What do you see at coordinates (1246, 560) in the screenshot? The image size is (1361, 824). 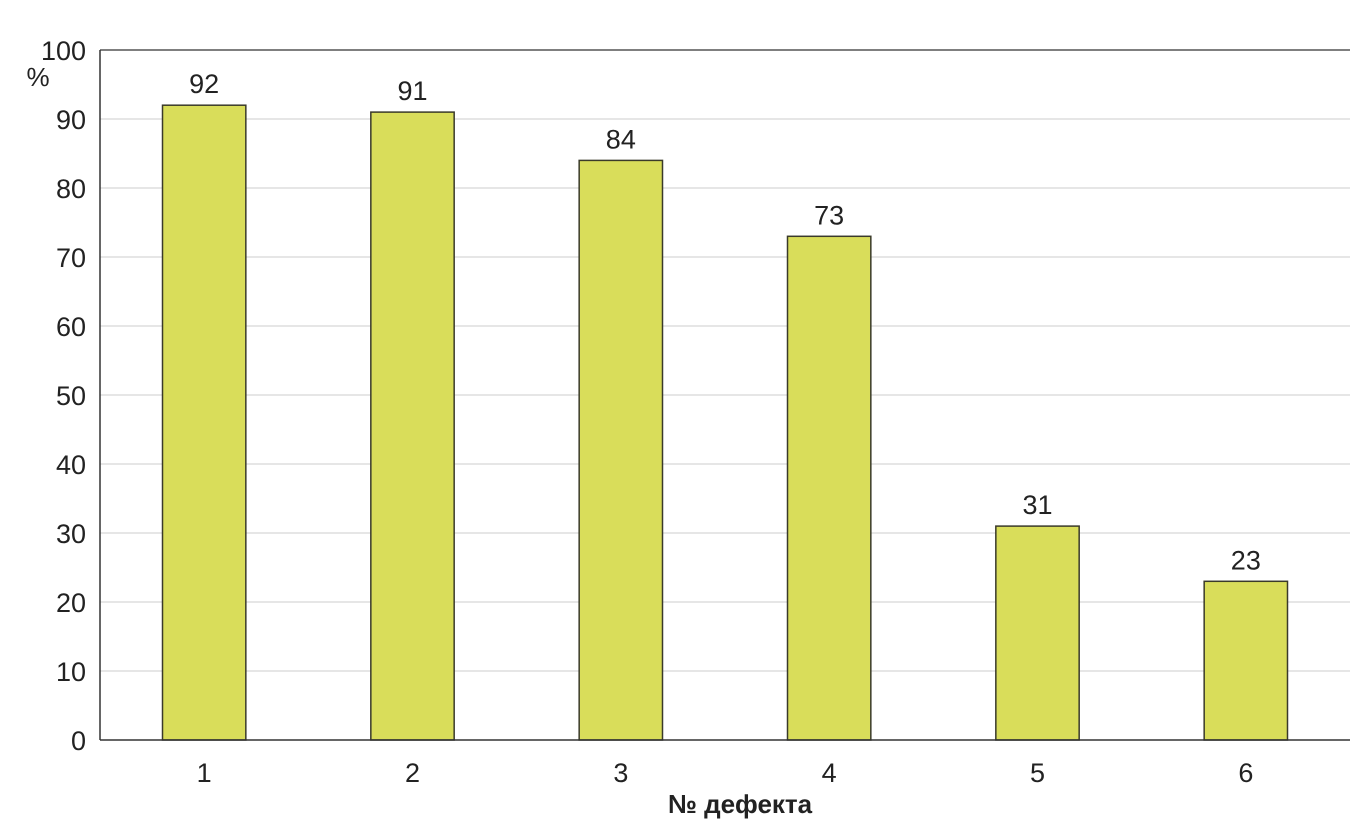 I see `bar-value-label: 23` at bounding box center [1246, 560].